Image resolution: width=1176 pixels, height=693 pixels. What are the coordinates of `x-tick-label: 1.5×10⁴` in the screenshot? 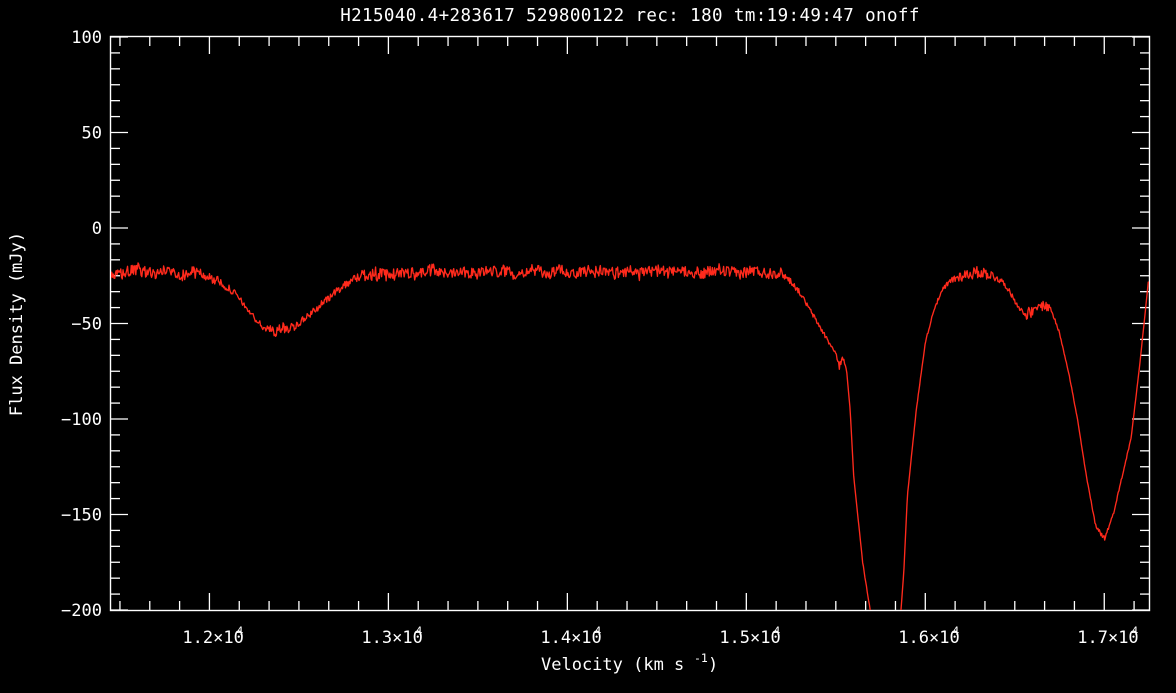 It's located at (749, 636).